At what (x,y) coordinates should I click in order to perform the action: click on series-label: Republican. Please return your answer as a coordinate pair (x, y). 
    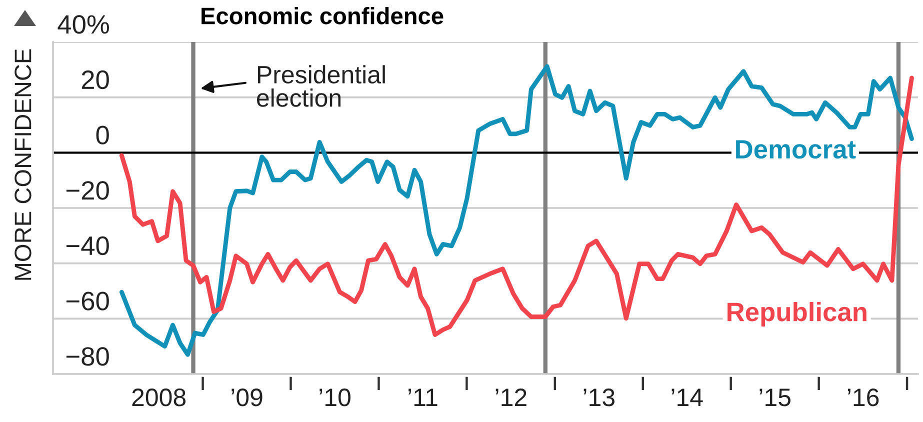
    Looking at the image, I should click on (797, 314).